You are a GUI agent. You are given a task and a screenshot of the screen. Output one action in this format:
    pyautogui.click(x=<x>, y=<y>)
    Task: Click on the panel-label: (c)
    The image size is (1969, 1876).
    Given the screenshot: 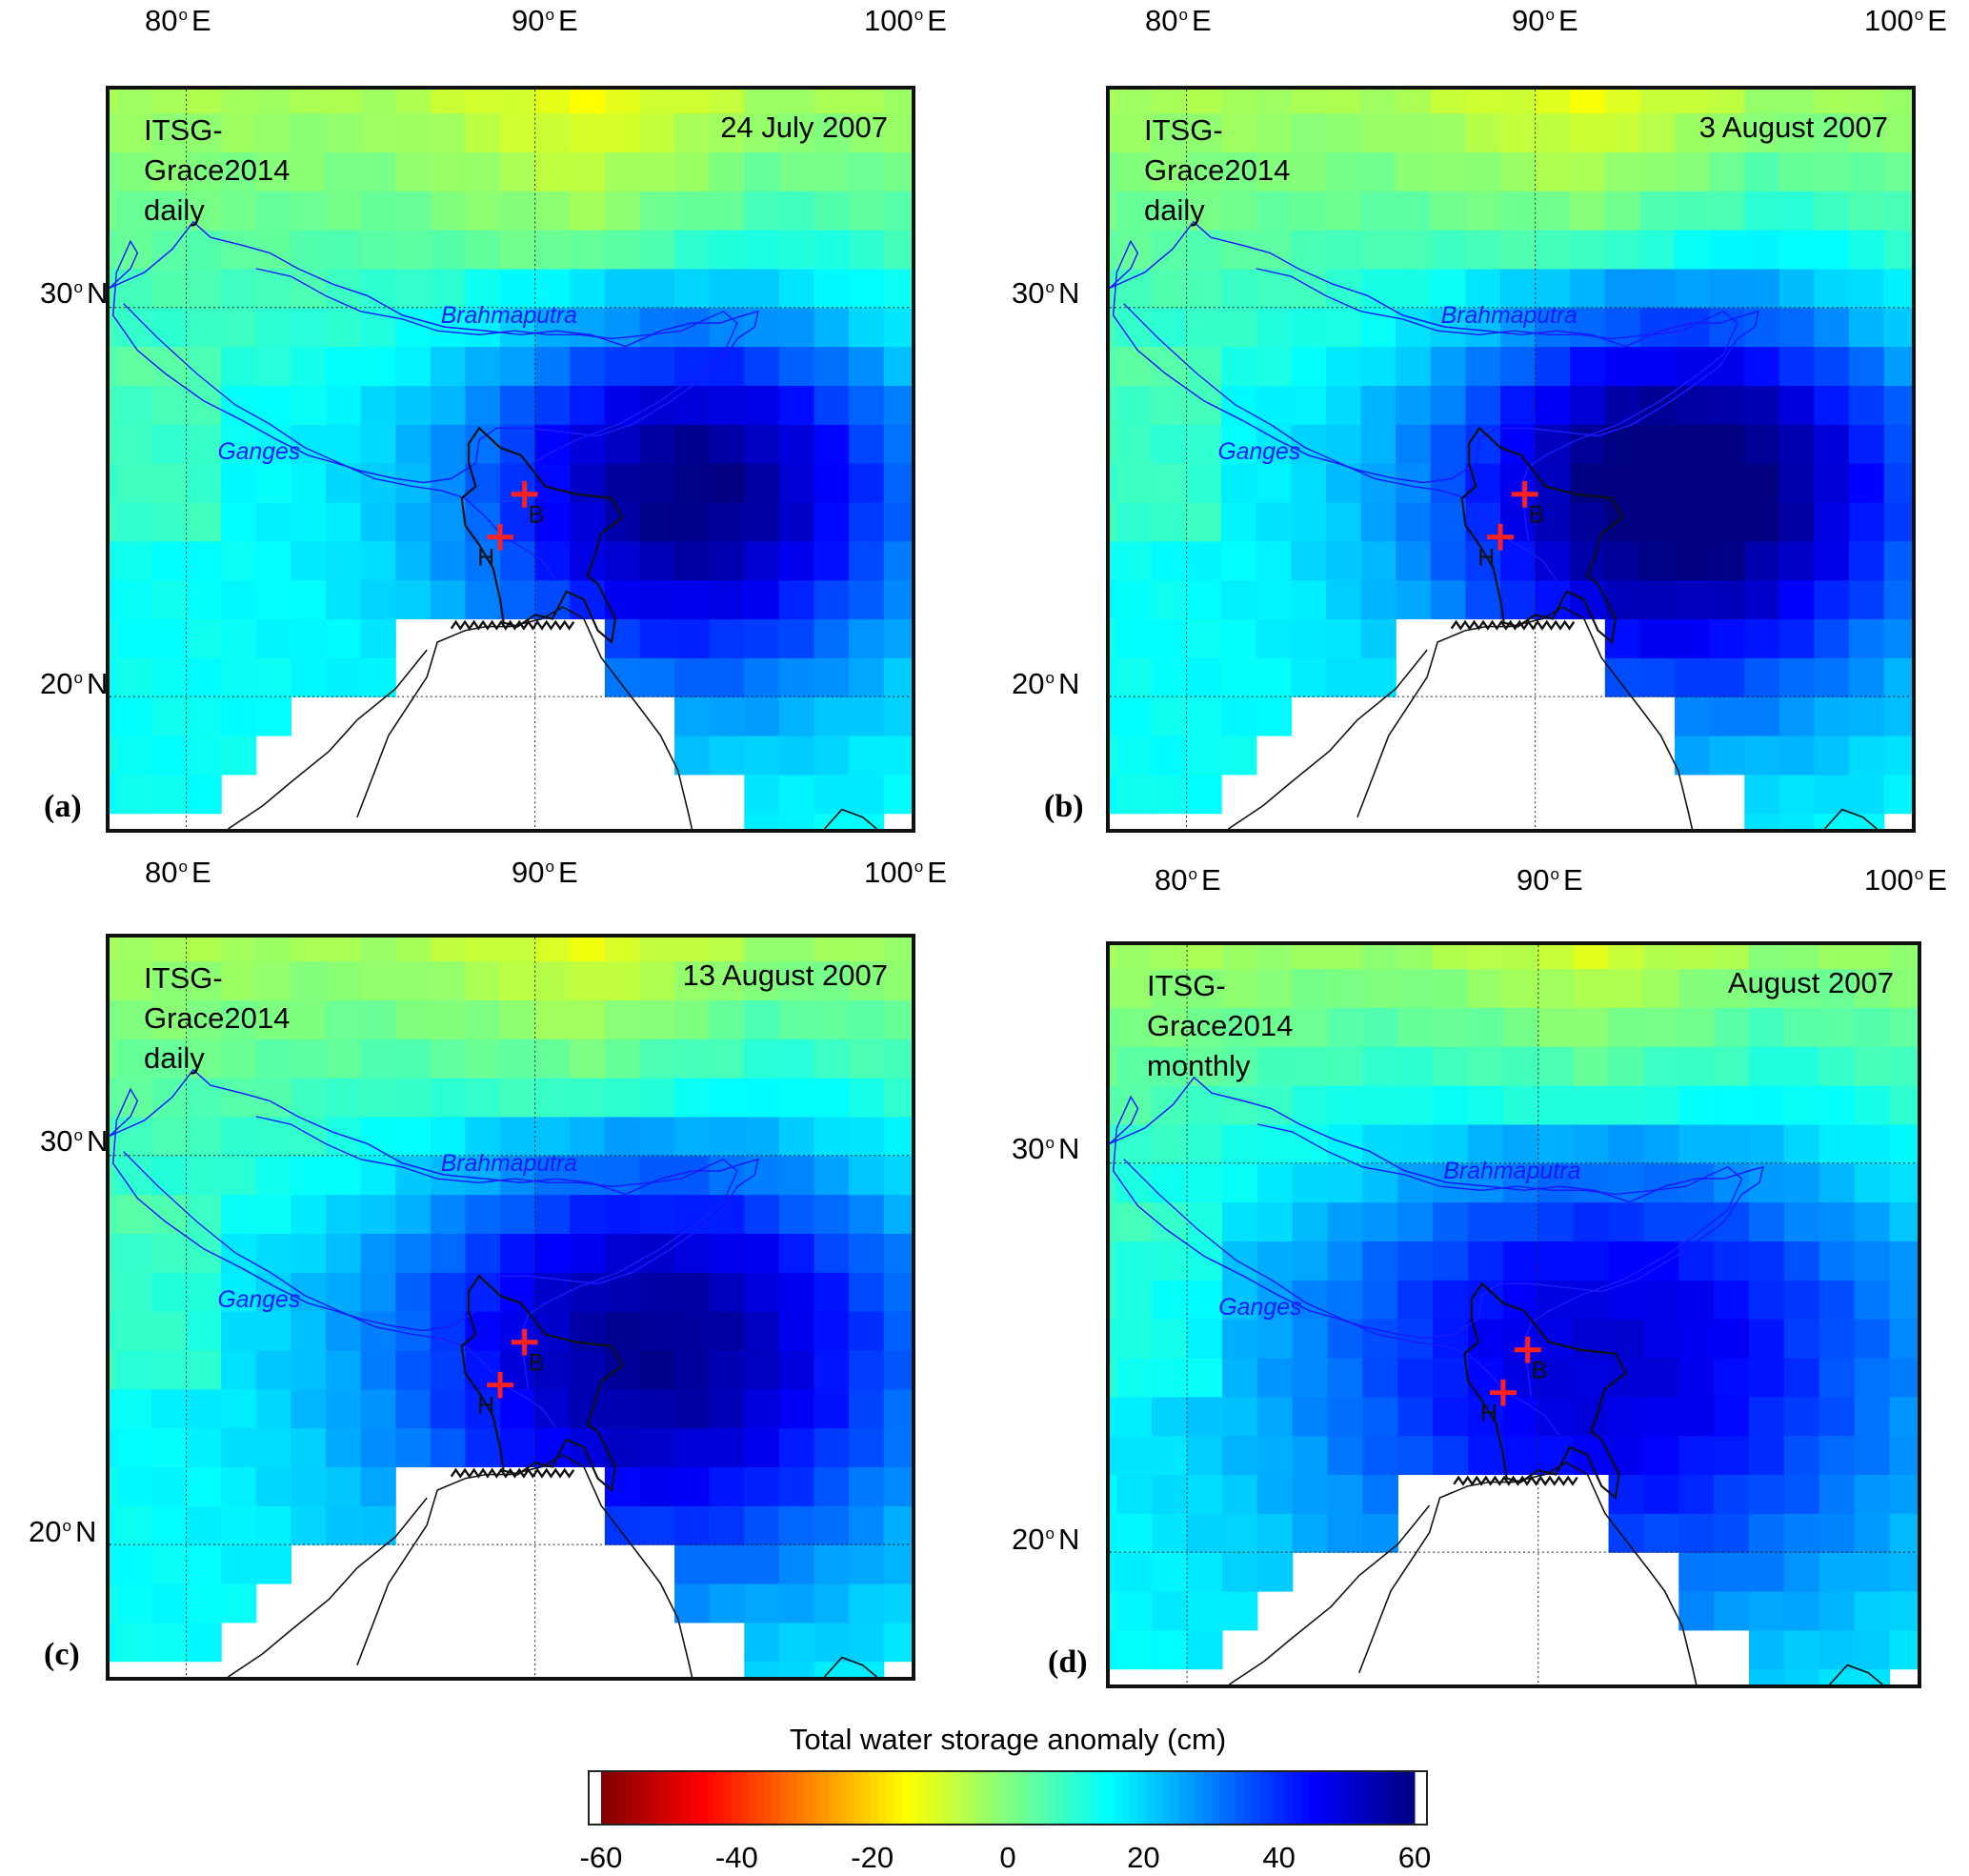 What is the action you would take?
    pyautogui.click(x=62, y=1654)
    